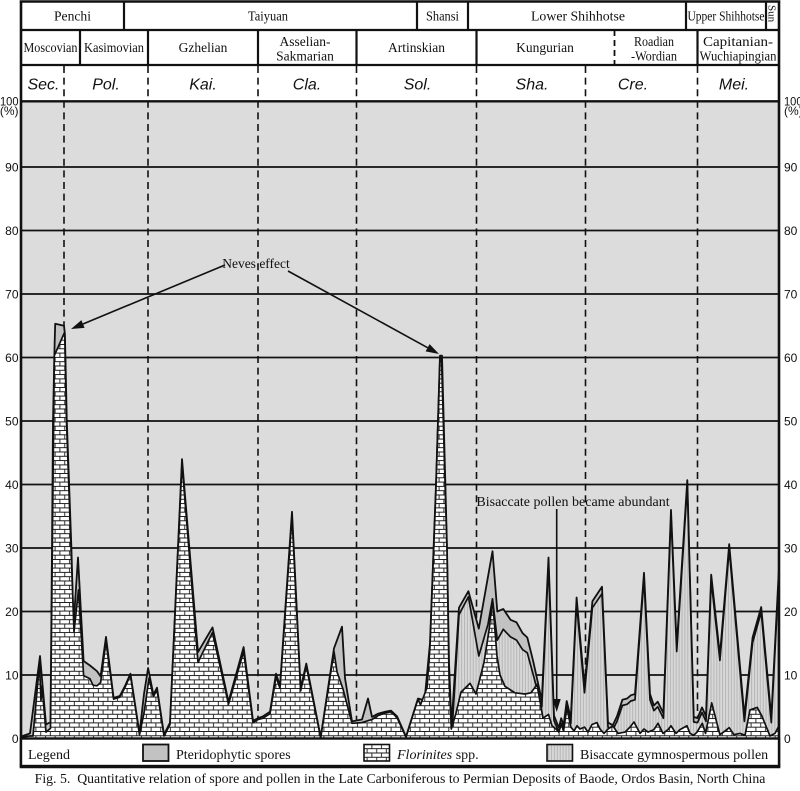 This screenshot has width=800, height=791. I want to click on svg-text: Sha., so click(532, 85).